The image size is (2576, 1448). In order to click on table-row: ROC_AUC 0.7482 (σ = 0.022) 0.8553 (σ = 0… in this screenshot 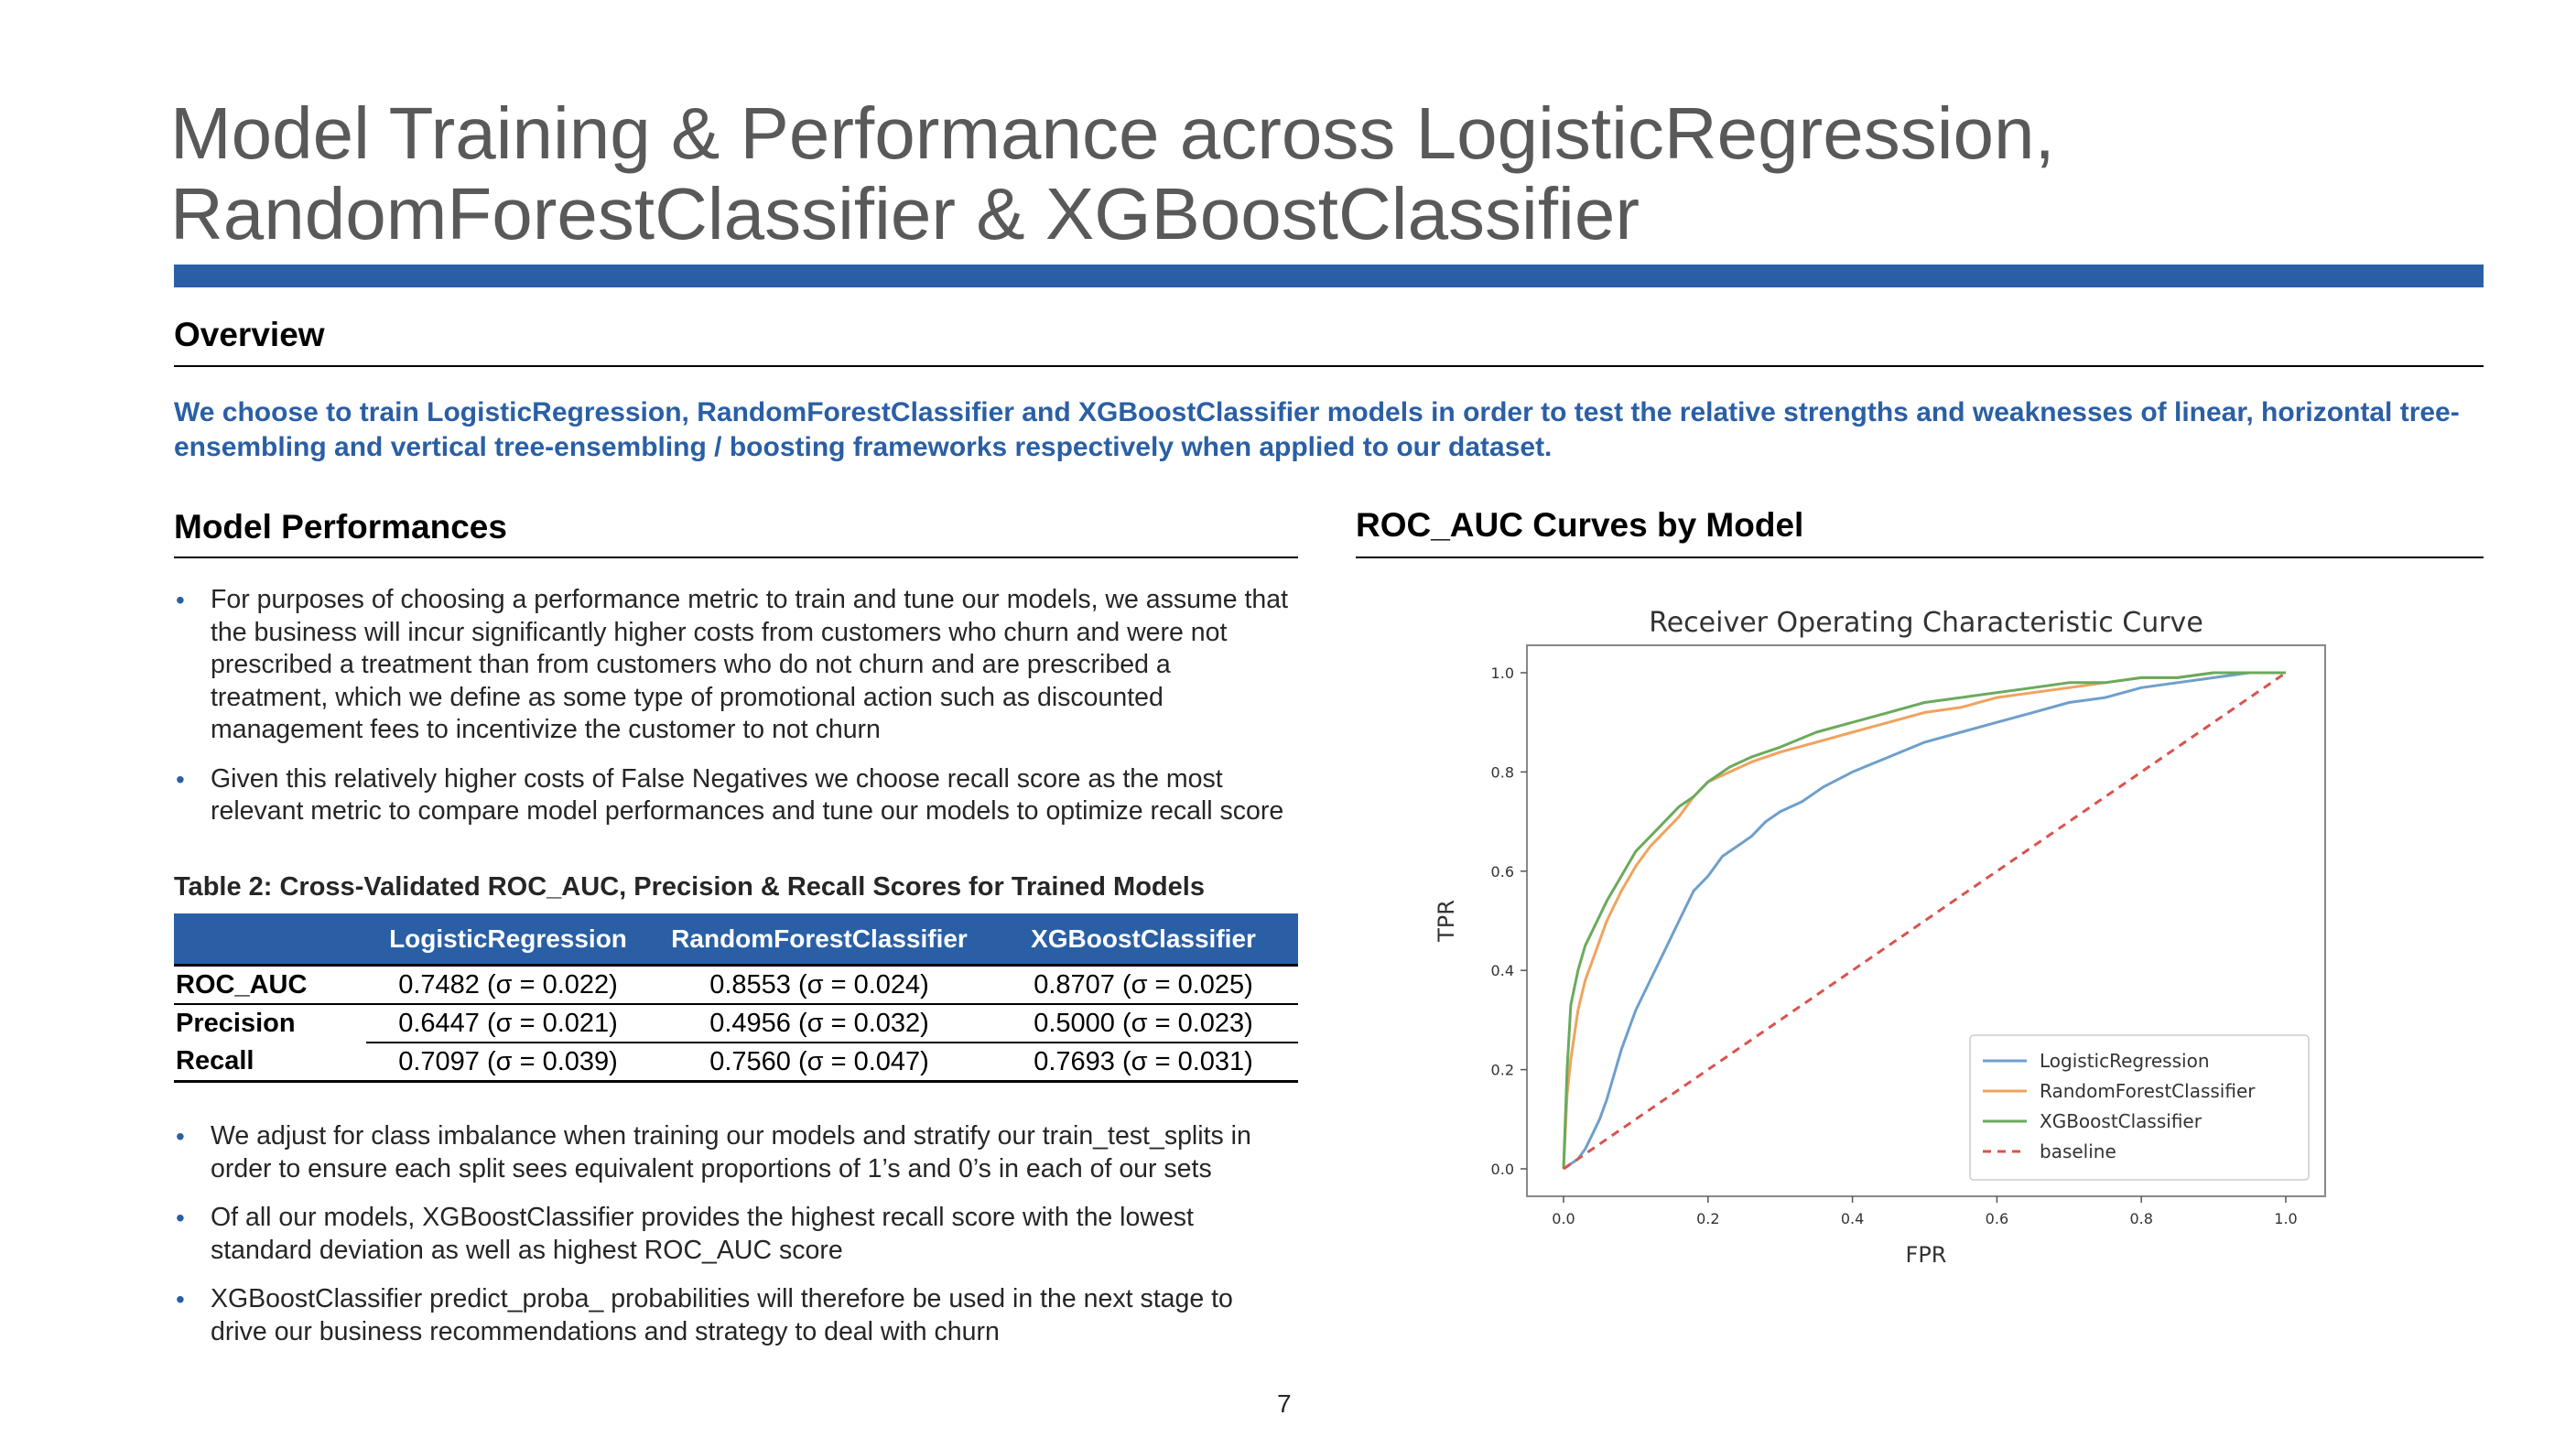, I will do `click(736, 984)`.